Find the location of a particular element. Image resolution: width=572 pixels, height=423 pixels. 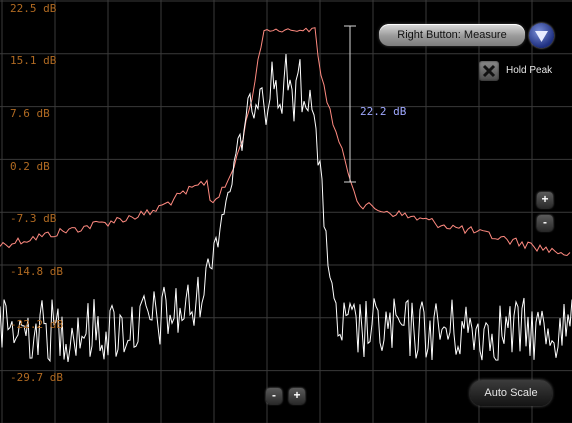

db-label-0: 22.5 dB is located at coordinates (33, 8).